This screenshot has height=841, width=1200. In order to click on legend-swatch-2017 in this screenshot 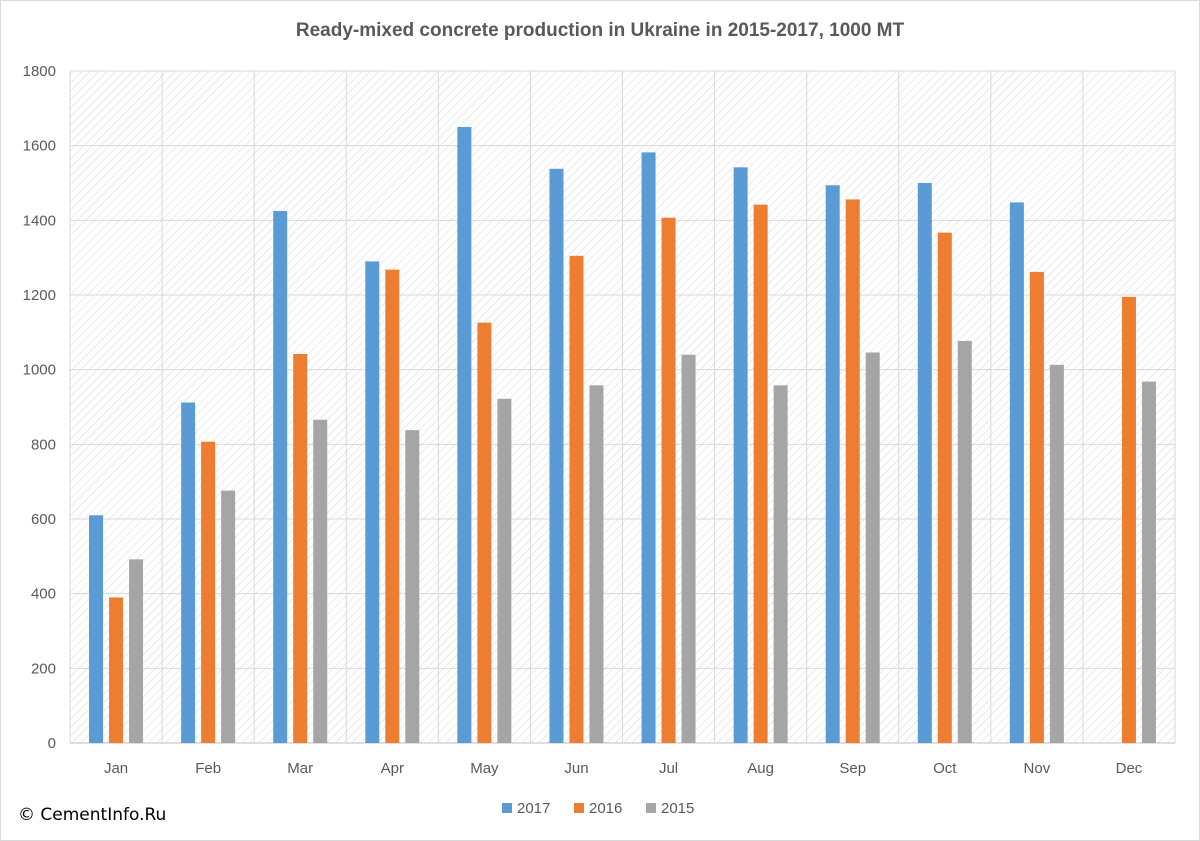, I will do `click(507, 808)`.